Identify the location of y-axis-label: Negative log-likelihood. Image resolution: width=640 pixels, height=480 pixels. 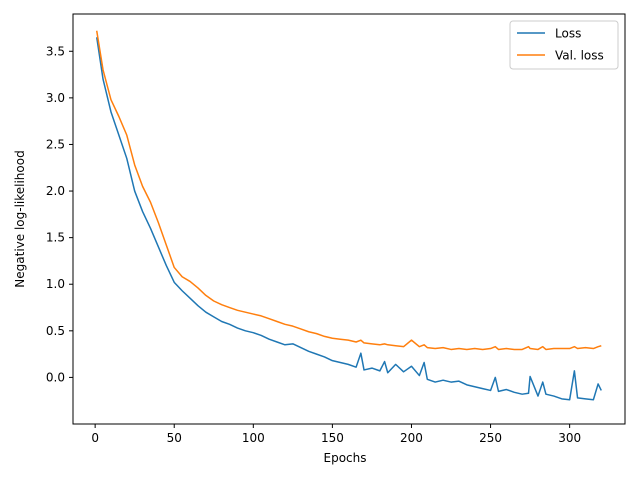
(20, 218).